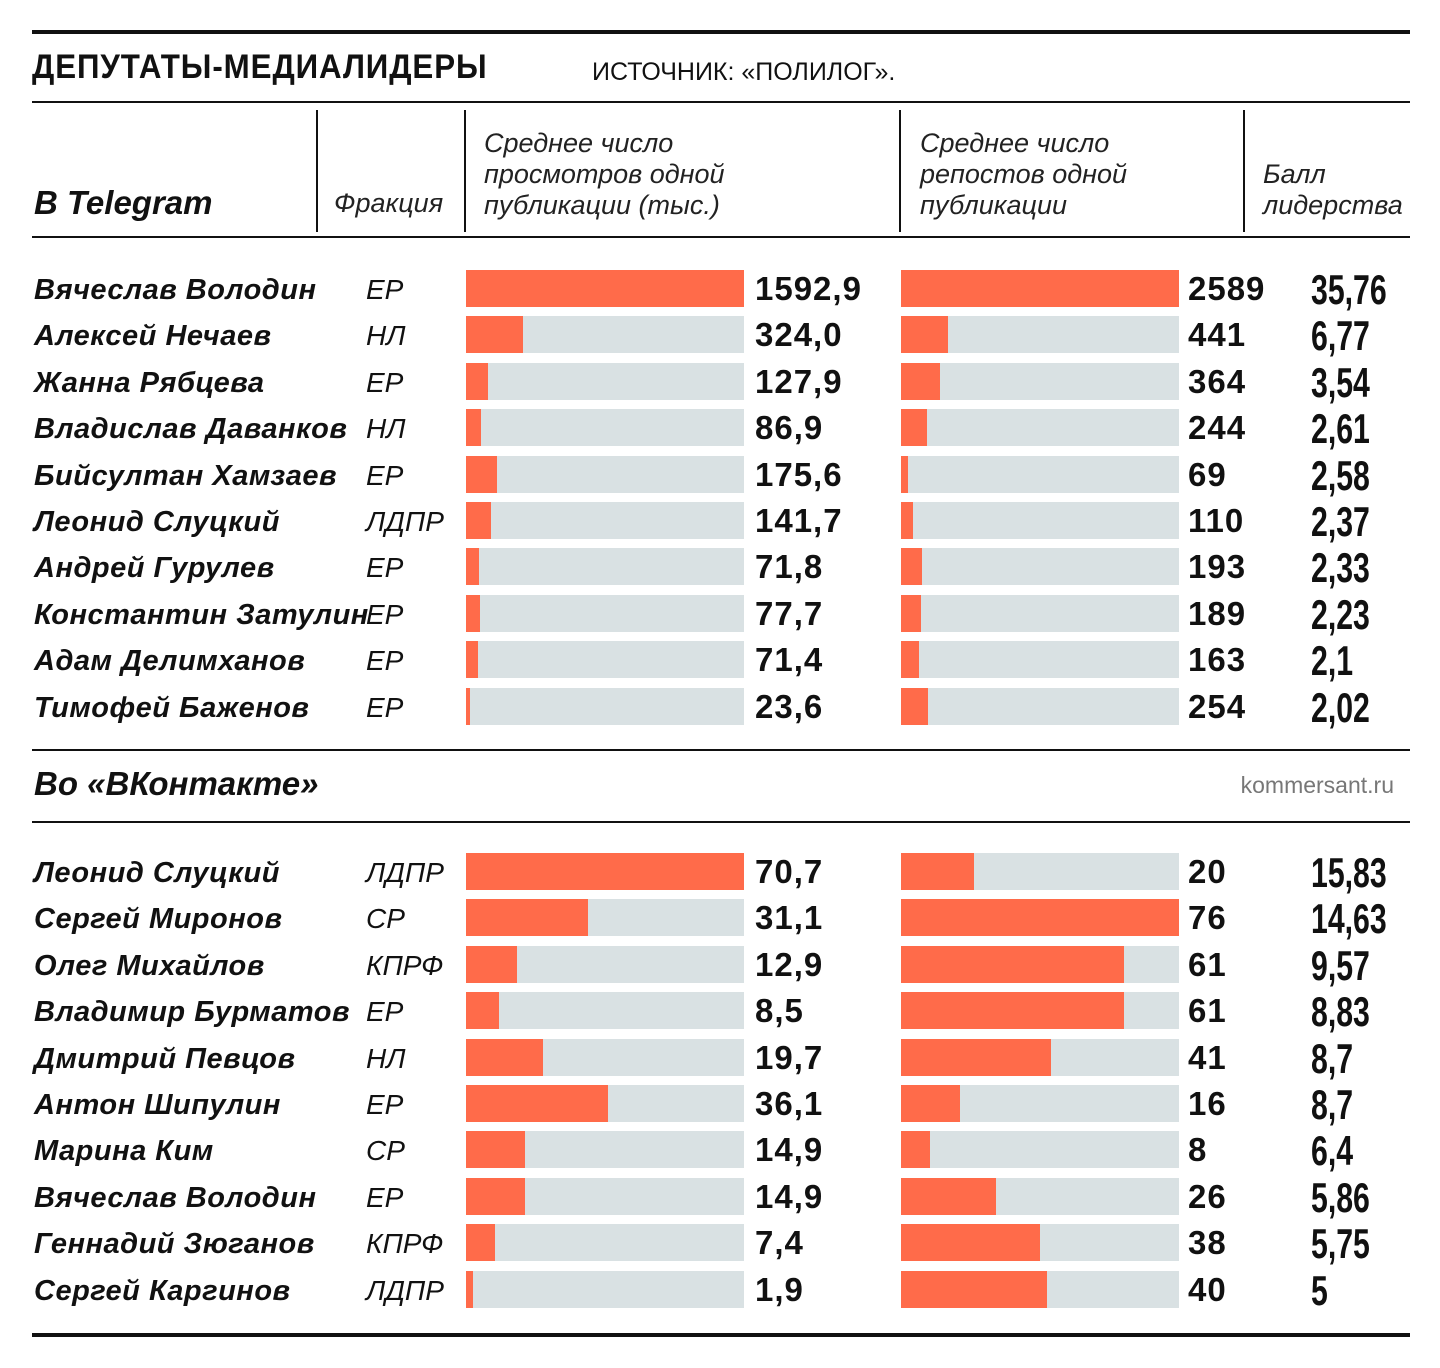 The width and height of the screenshot is (1440, 1368). Describe the element at coordinates (1227, 288) in the screenshot. I see `reposts-value-label: 2589` at that location.